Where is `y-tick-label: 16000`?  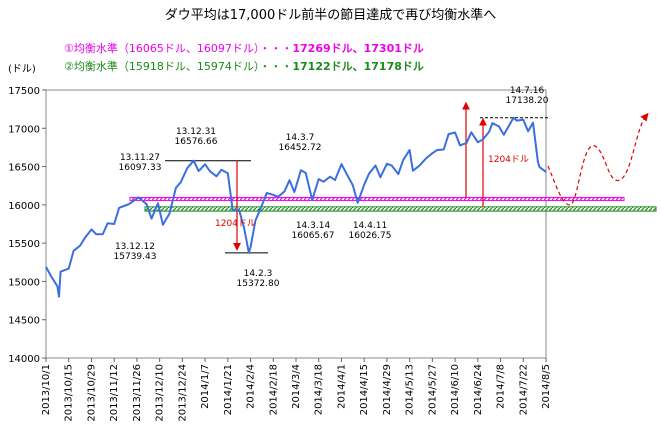
y-tick-label: 16000 is located at coordinates (24, 206).